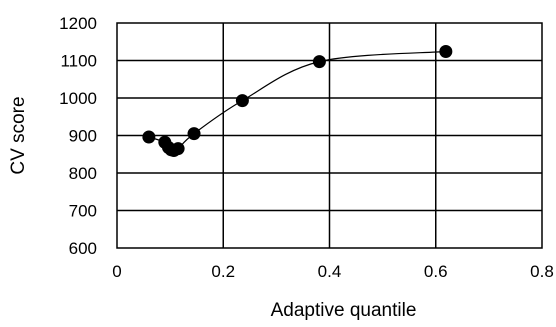 Image resolution: width=556 pixels, height=327 pixels. Describe the element at coordinates (78, 23) in the screenshot. I see `y-tick-label: 1200` at that location.